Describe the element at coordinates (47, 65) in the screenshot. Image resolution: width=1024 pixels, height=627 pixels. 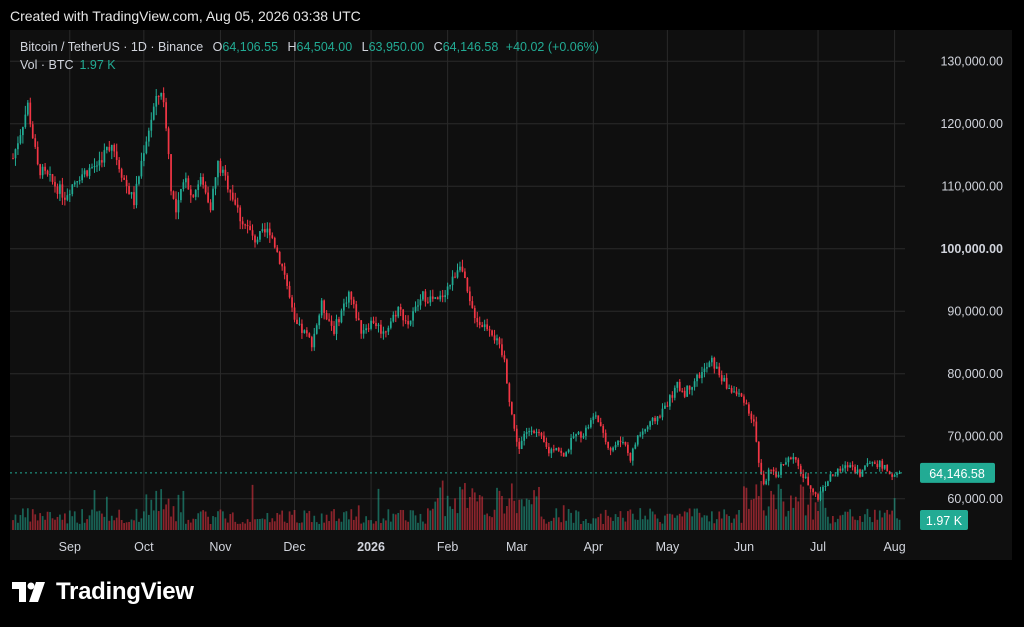
I see `volume-label: Vol · BTC` at that location.